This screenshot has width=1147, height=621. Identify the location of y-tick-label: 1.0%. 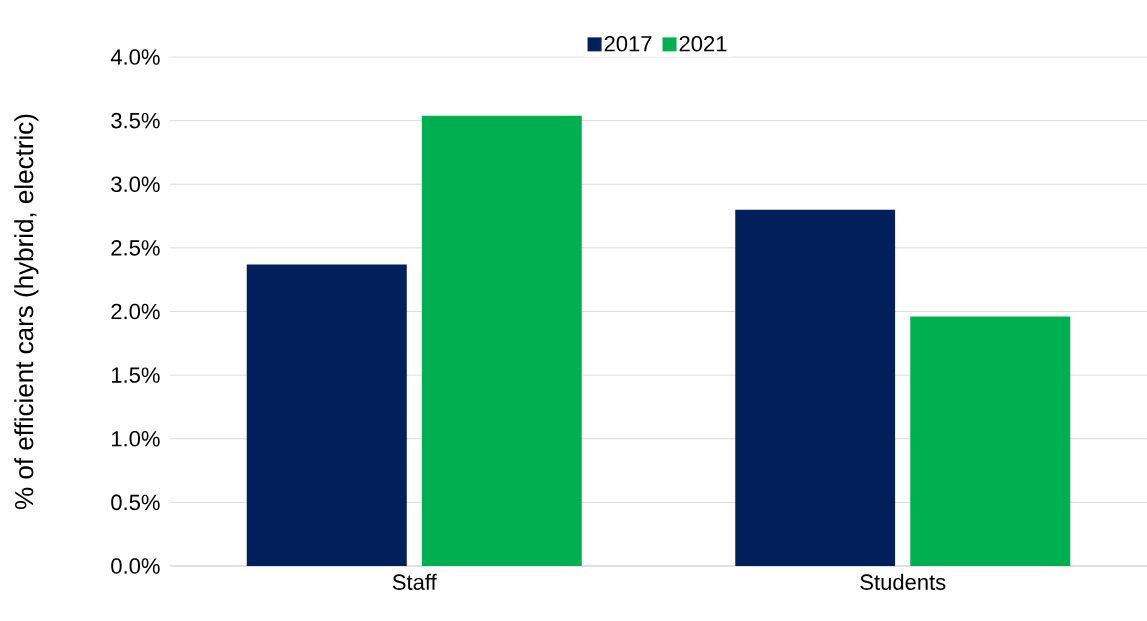
(136, 438).